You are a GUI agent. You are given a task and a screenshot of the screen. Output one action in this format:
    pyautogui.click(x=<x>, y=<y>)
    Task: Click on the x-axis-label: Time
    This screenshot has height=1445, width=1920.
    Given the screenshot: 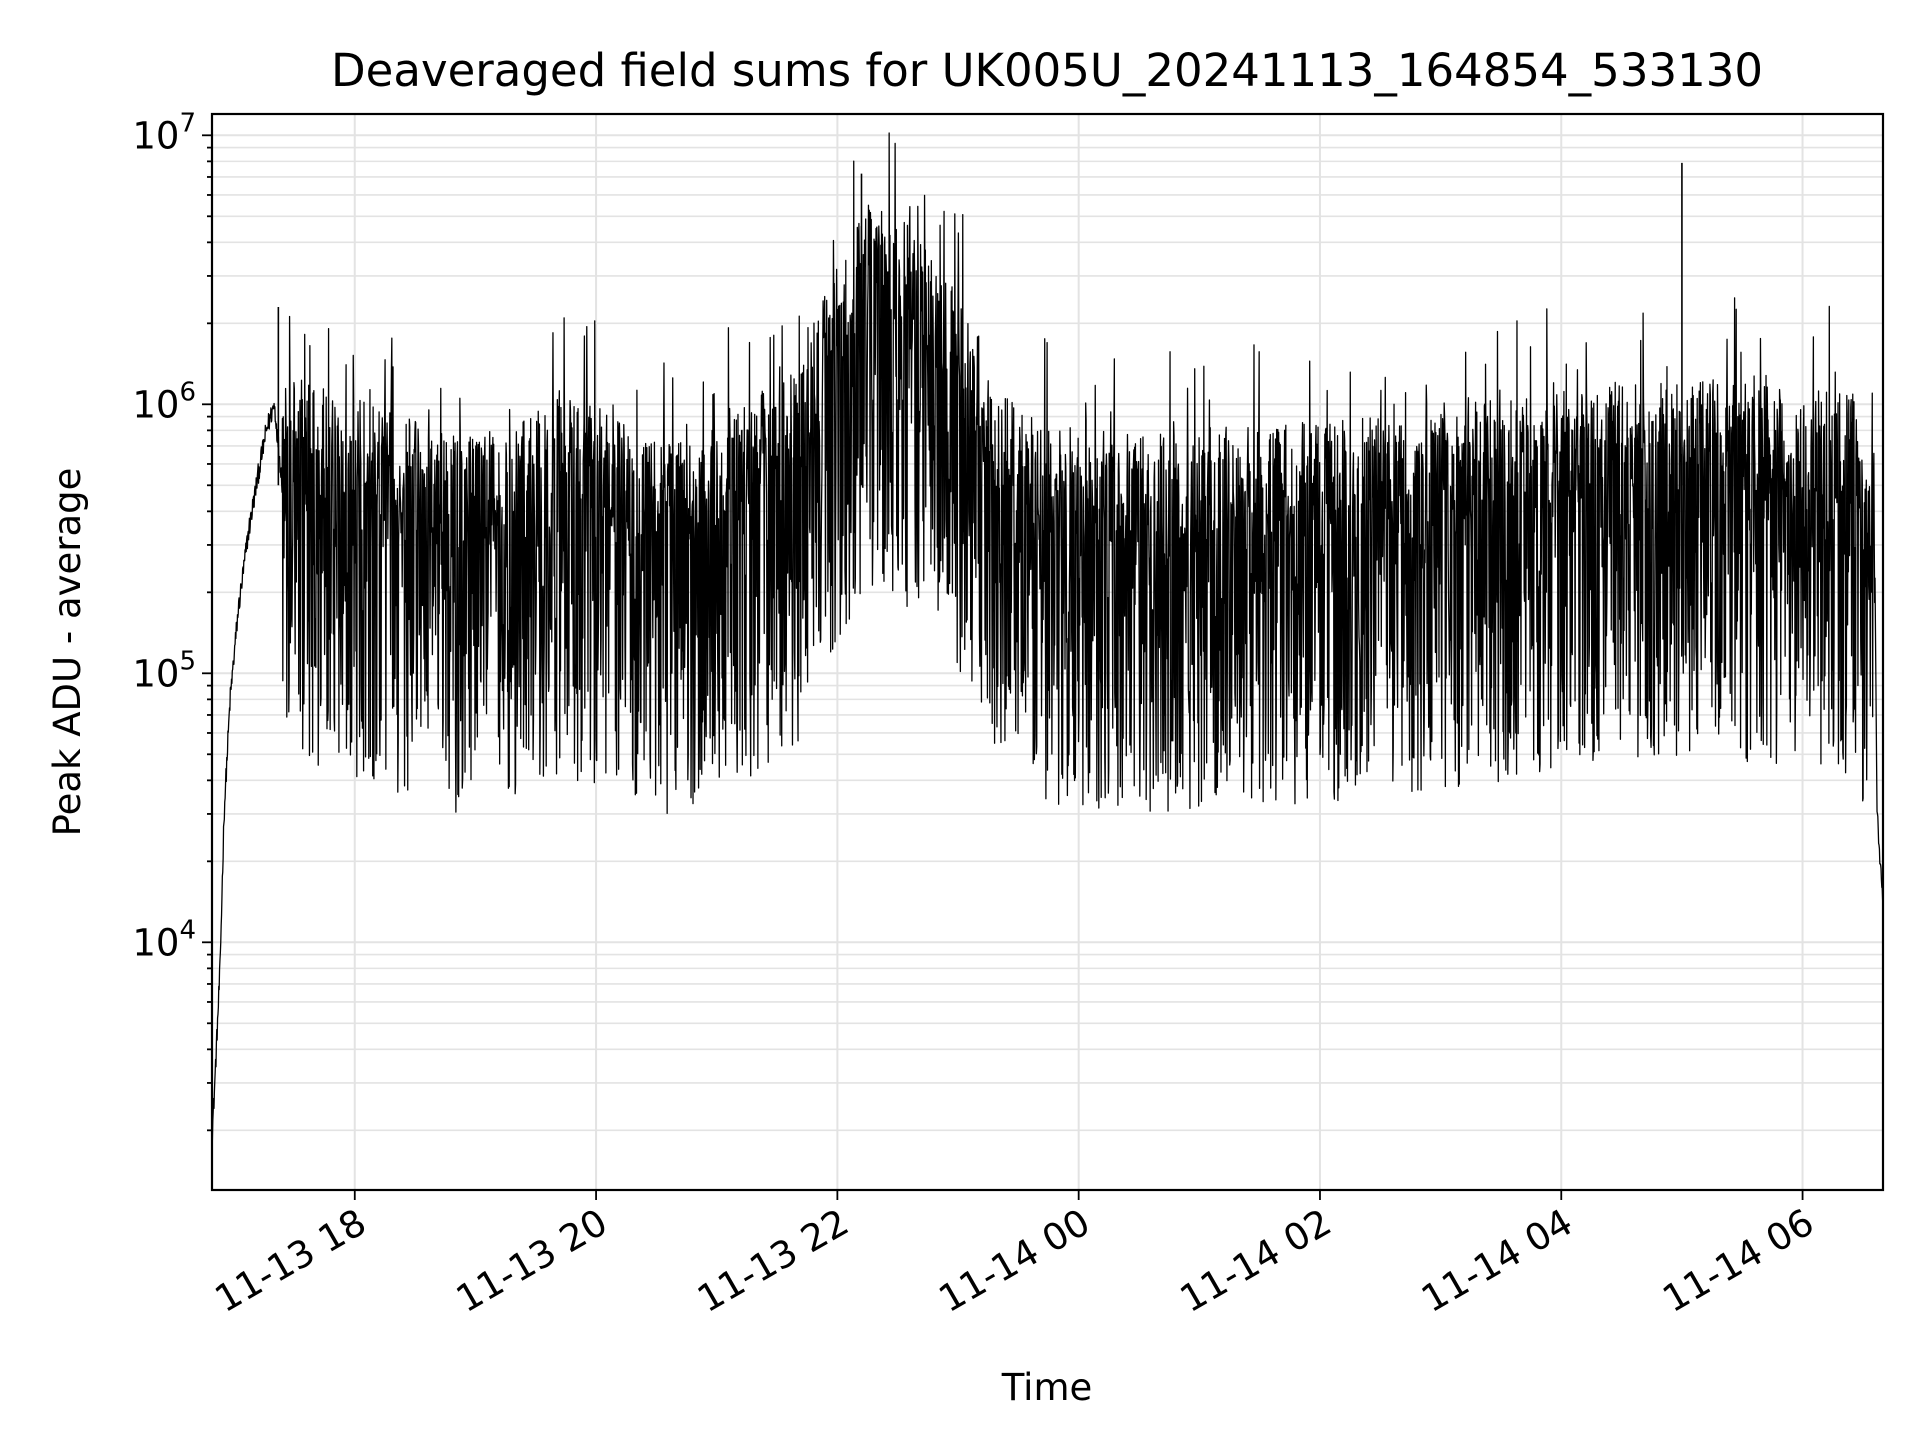 What is the action you would take?
    pyautogui.click(x=1047, y=1387)
    